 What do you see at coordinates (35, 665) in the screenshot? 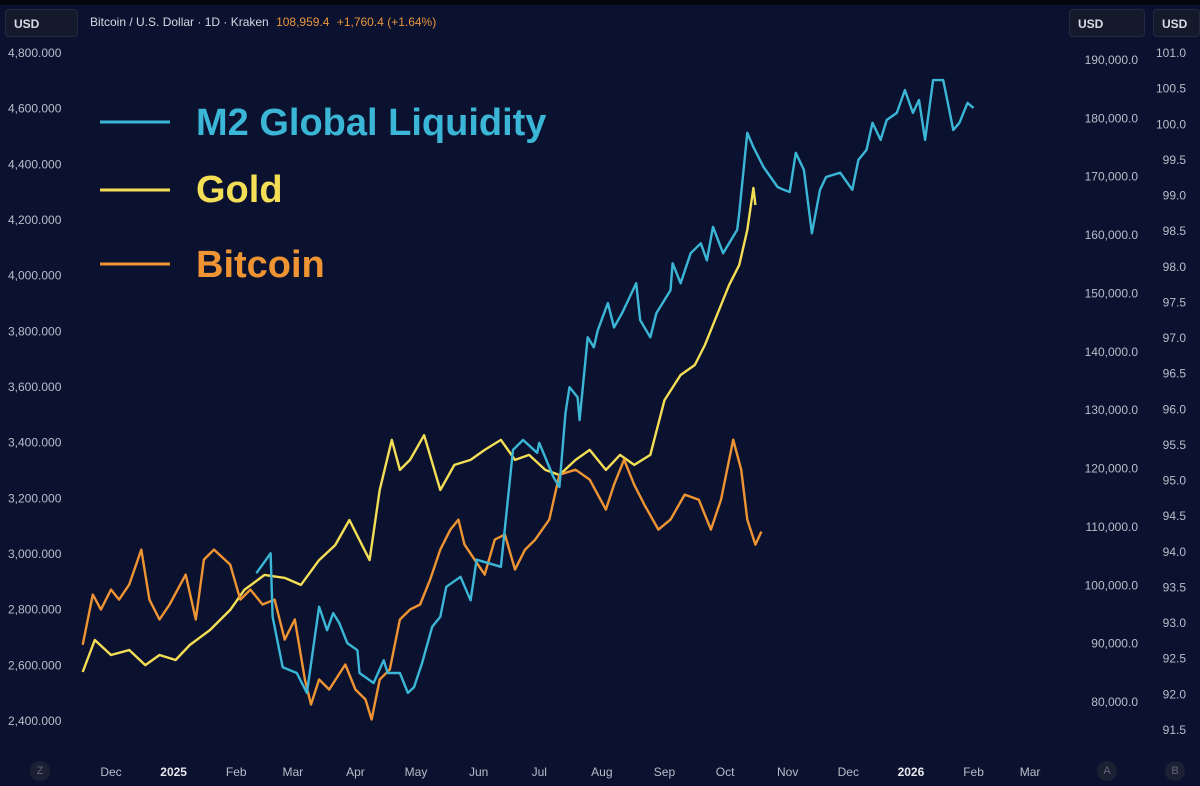
I see `axis-tick-label: 2,600.000` at bounding box center [35, 665].